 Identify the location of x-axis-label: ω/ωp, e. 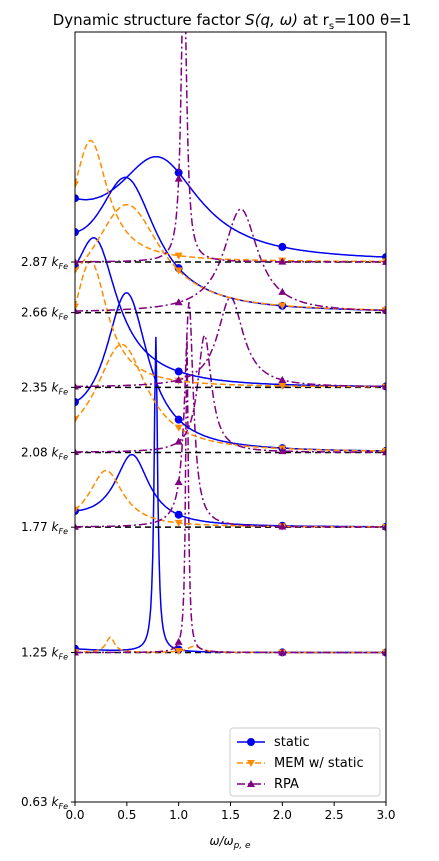
(230, 842).